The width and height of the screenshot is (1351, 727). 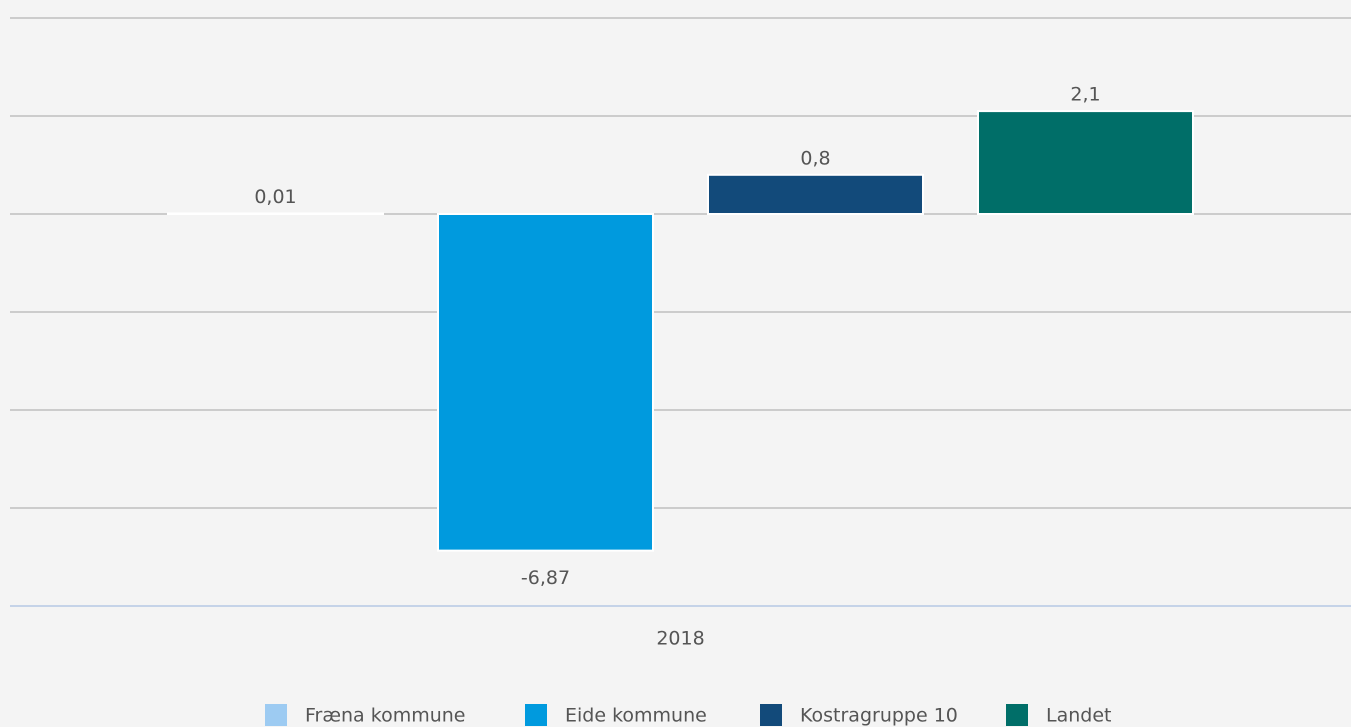 What do you see at coordinates (545, 578) in the screenshot?
I see `value-label: -6,87` at bounding box center [545, 578].